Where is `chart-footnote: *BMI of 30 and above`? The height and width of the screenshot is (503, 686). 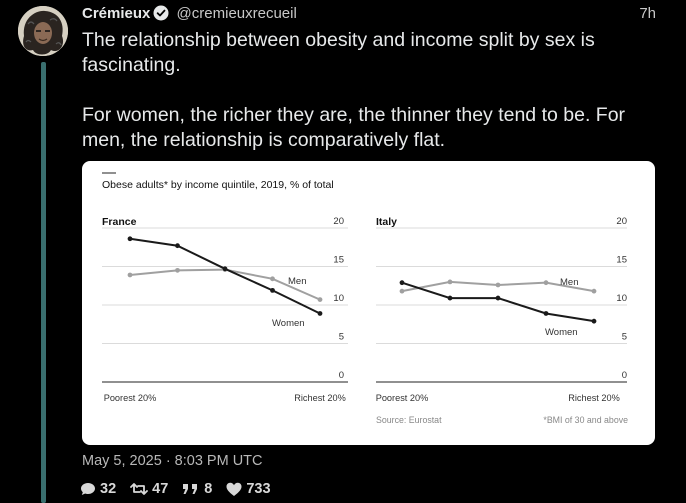 chart-footnote: *BMI of 30 and above is located at coordinates (585, 420).